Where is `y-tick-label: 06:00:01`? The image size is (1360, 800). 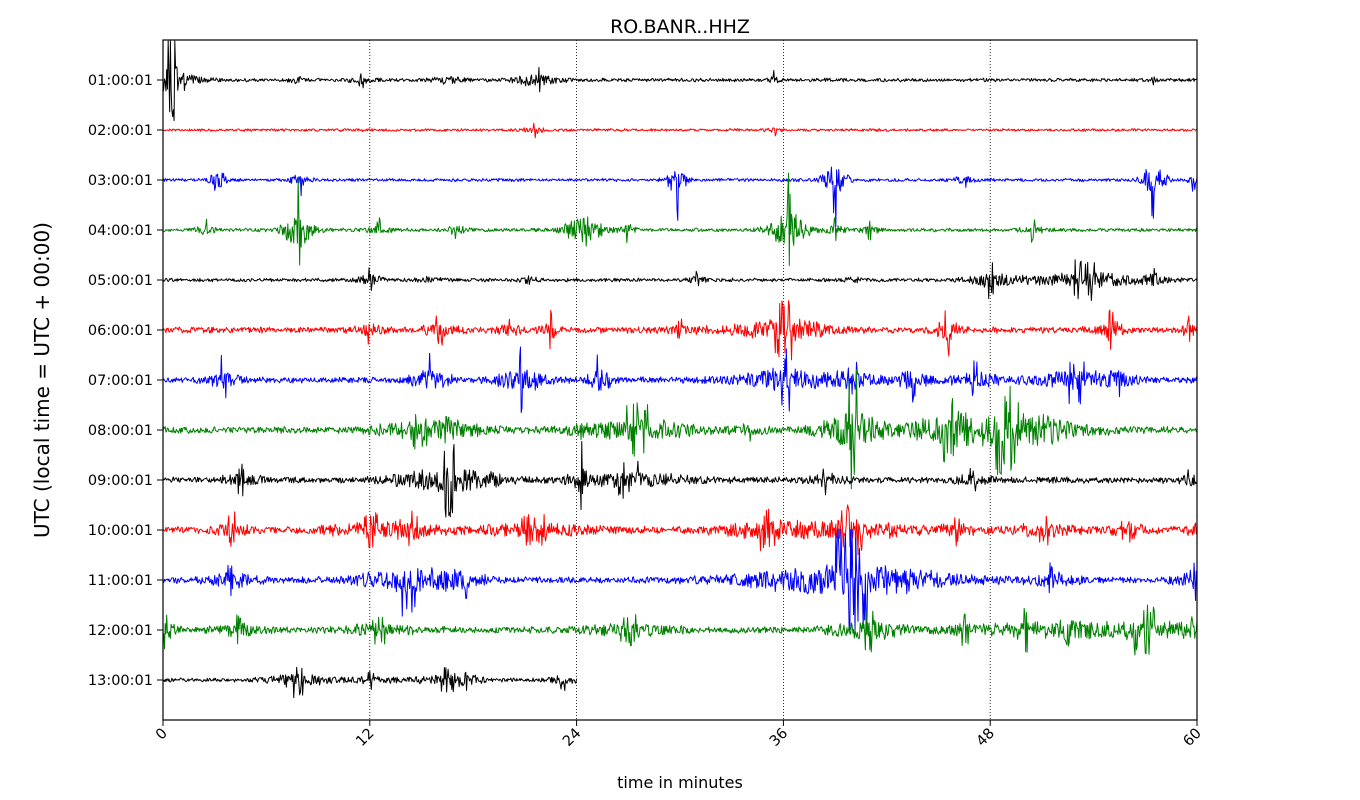
y-tick-label: 06:00:01 is located at coordinates (120, 331).